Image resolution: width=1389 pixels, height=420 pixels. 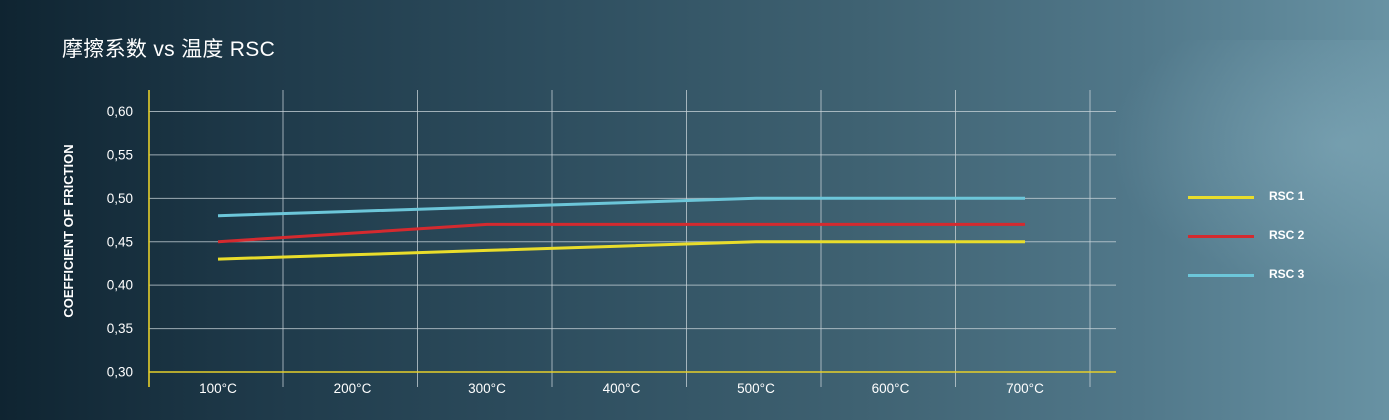 What do you see at coordinates (1287, 274) in the screenshot?
I see `legend-label-rsc-3: RSC 3` at bounding box center [1287, 274].